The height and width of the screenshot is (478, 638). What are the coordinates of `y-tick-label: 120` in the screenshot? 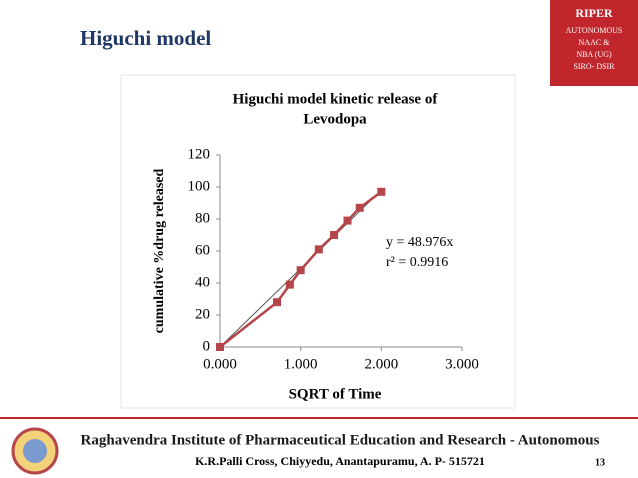 It's located at (199, 154).